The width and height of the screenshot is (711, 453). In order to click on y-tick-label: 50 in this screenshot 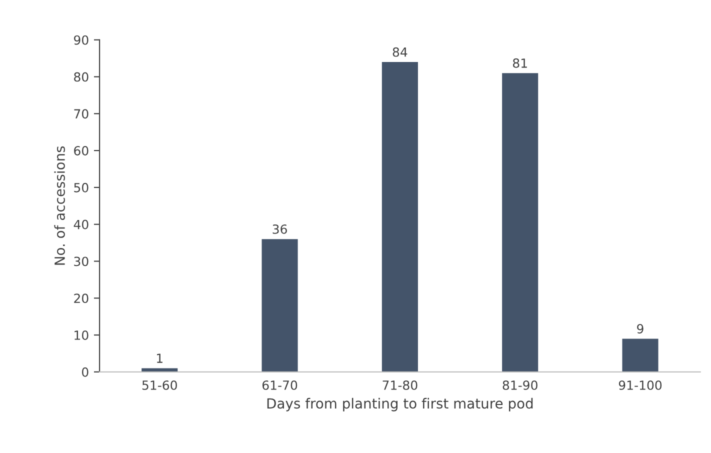, I will do `click(81, 187)`.